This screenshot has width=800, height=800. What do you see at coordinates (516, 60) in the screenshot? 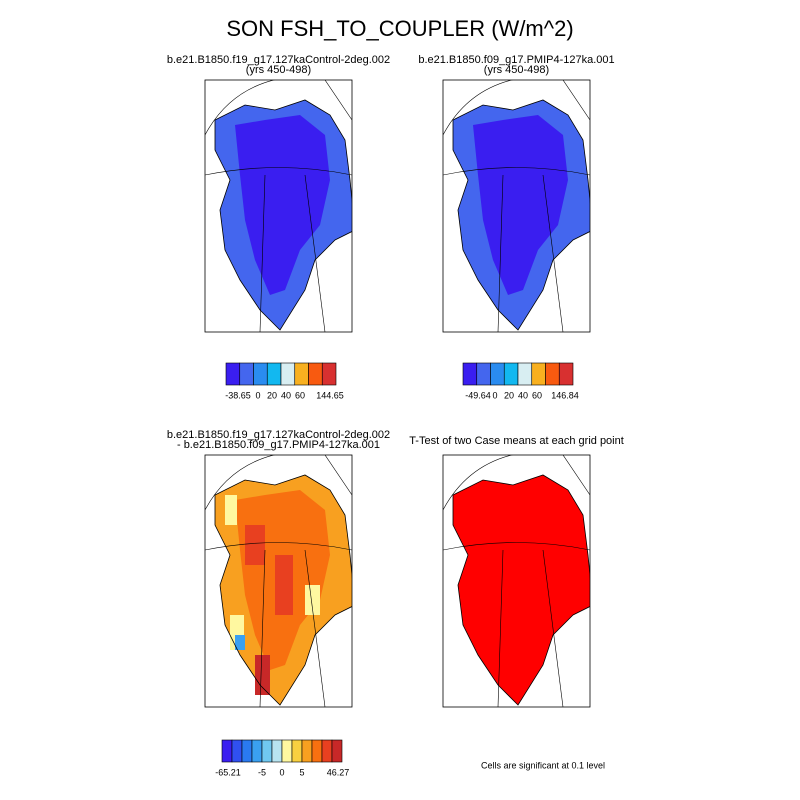
I see `panel-title: b.e21.B1850.f09_g17.PMIP4-127ka.001` at bounding box center [516, 60].